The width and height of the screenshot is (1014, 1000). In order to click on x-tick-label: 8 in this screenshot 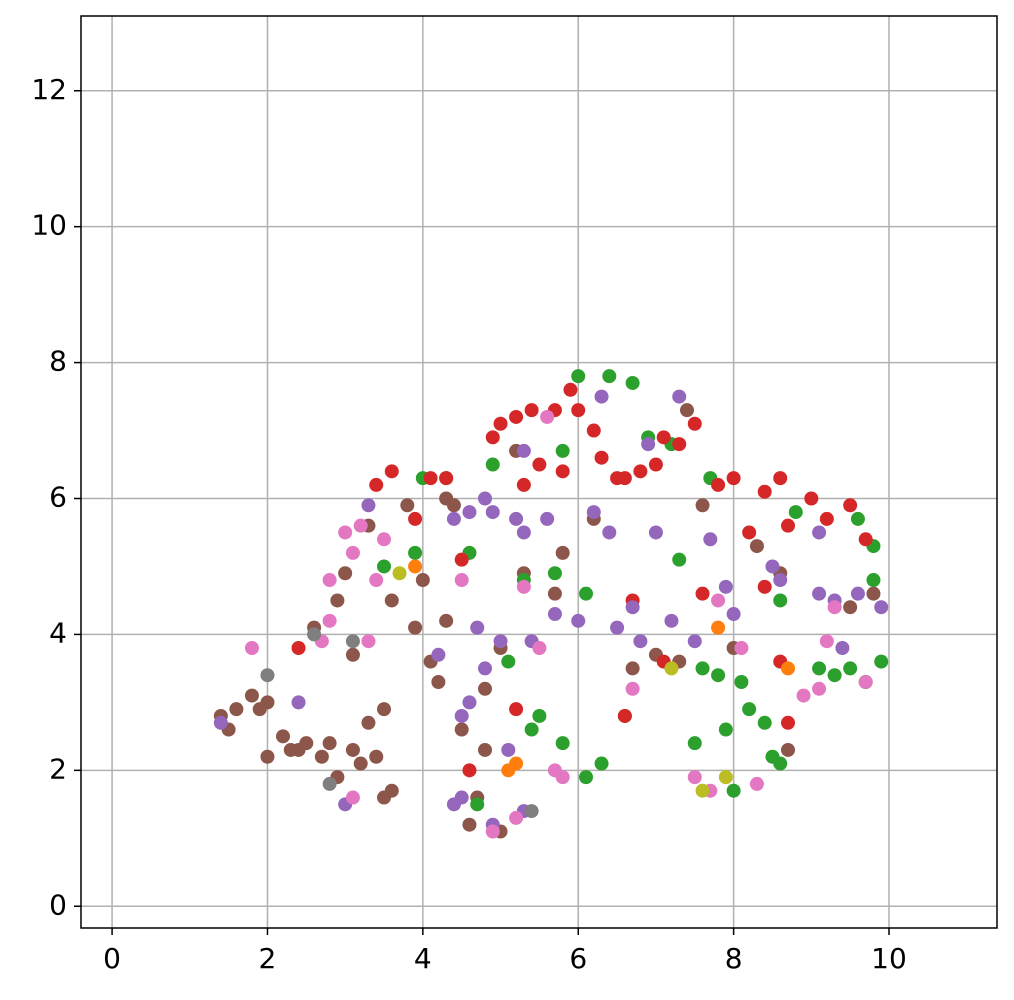, I will do `click(734, 958)`.